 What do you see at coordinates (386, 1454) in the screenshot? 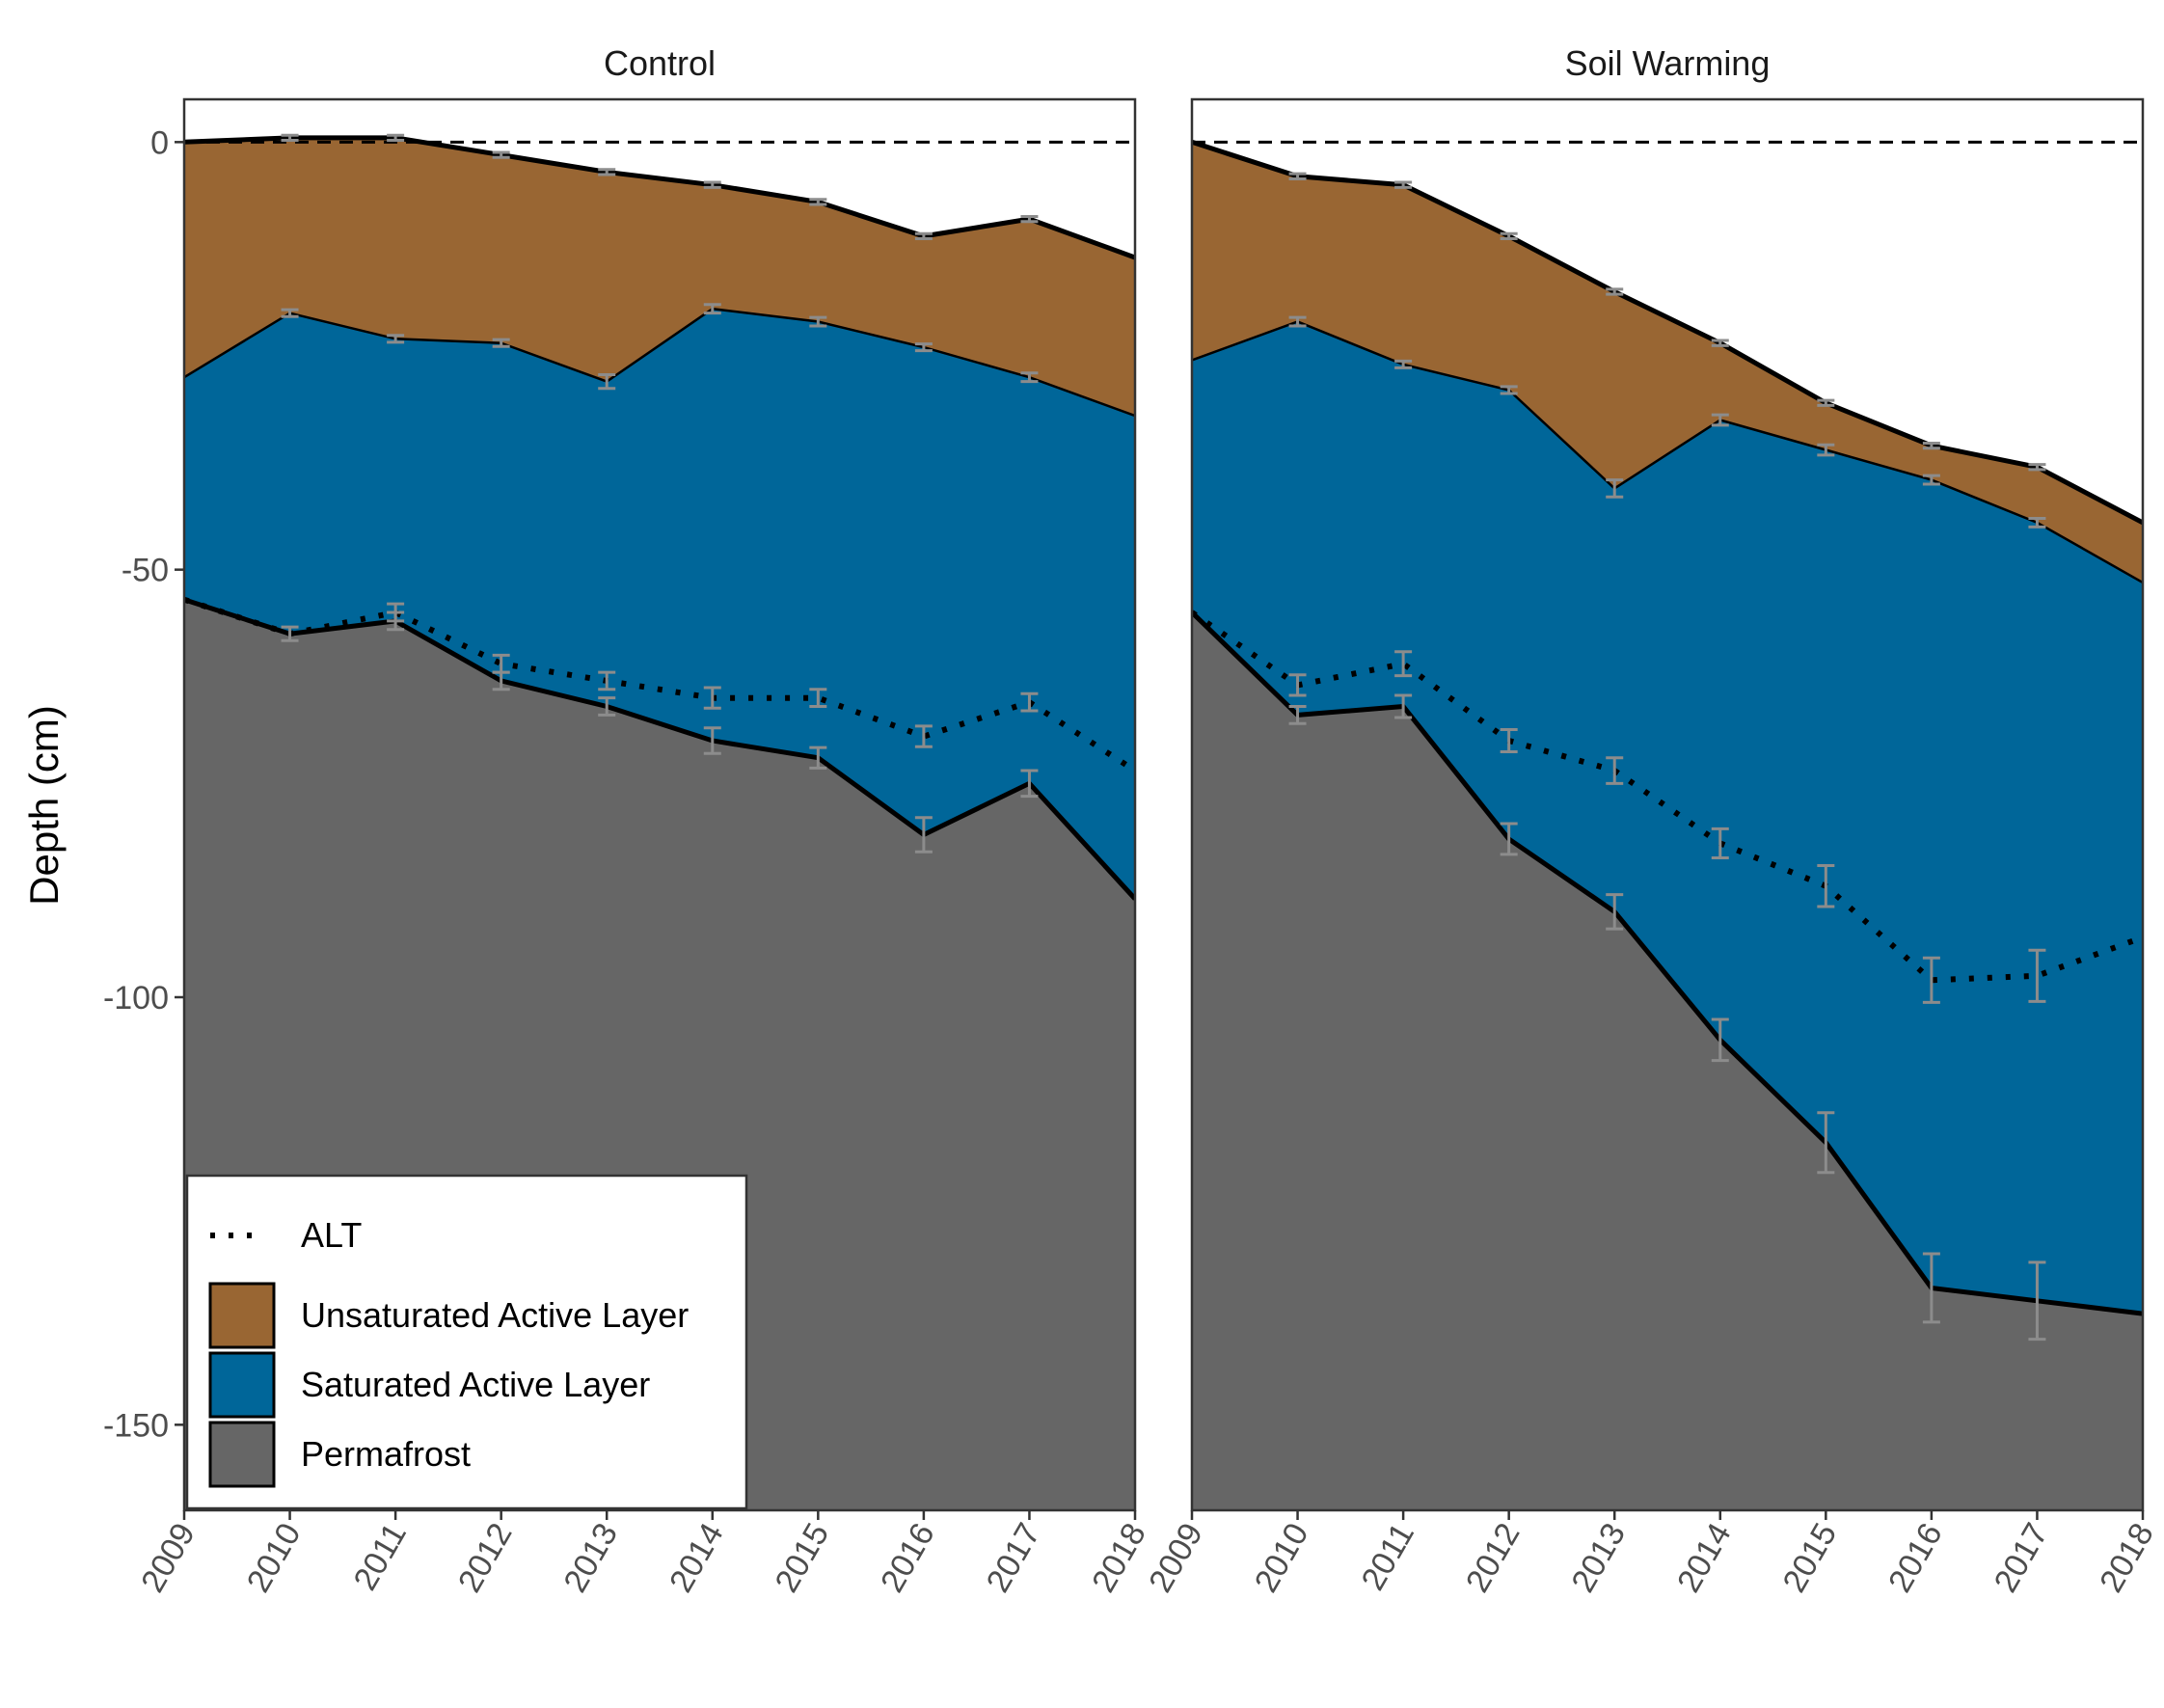
I see `legend-label-permafrost: Permafrost` at bounding box center [386, 1454].